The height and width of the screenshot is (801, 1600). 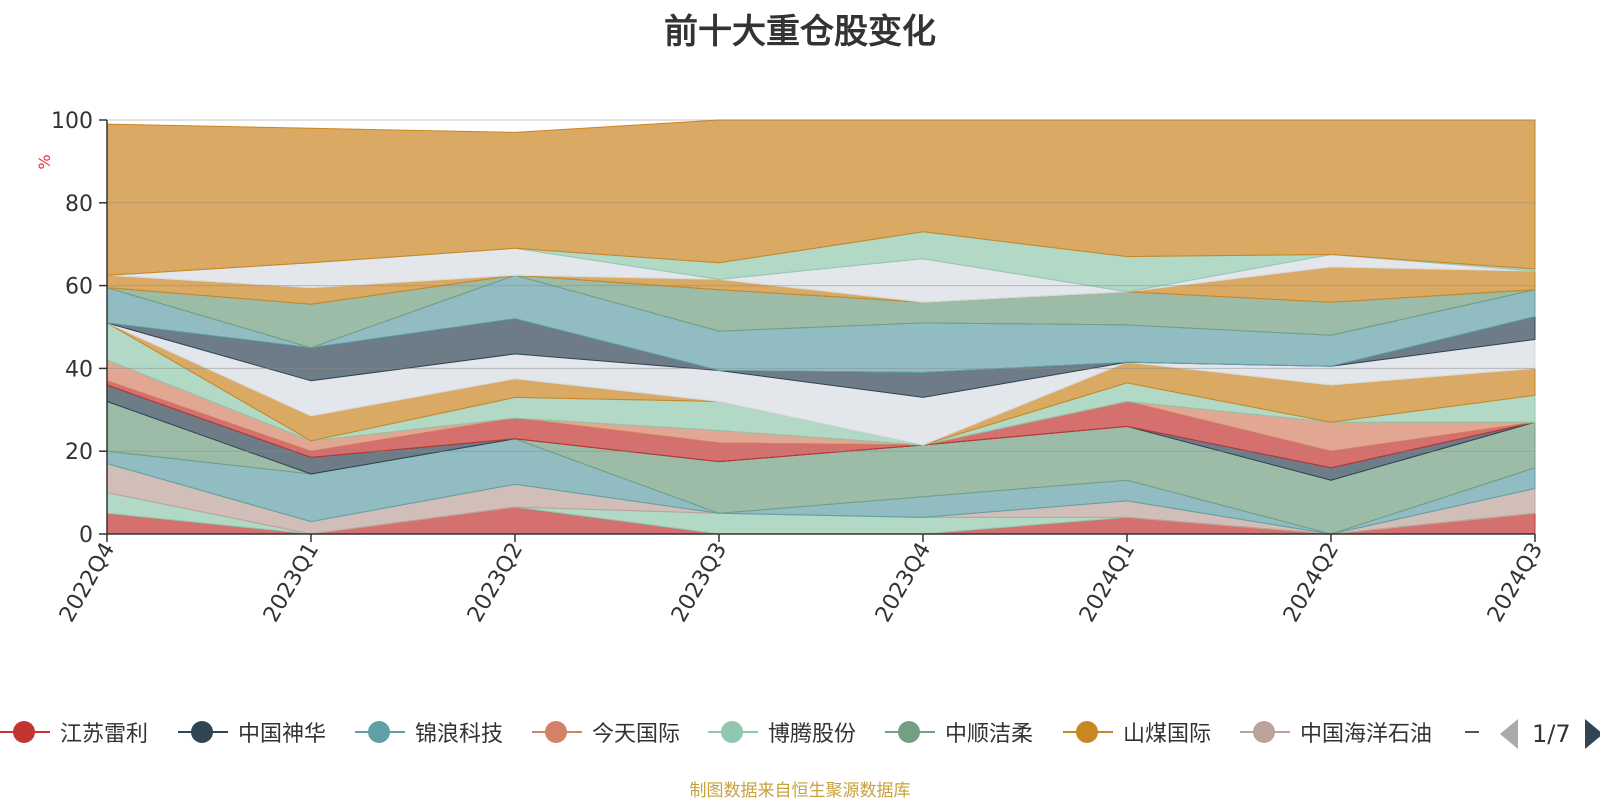 What do you see at coordinates (699, 583) in the screenshot?
I see `x-tick-label: 2023Q3` at bounding box center [699, 583].